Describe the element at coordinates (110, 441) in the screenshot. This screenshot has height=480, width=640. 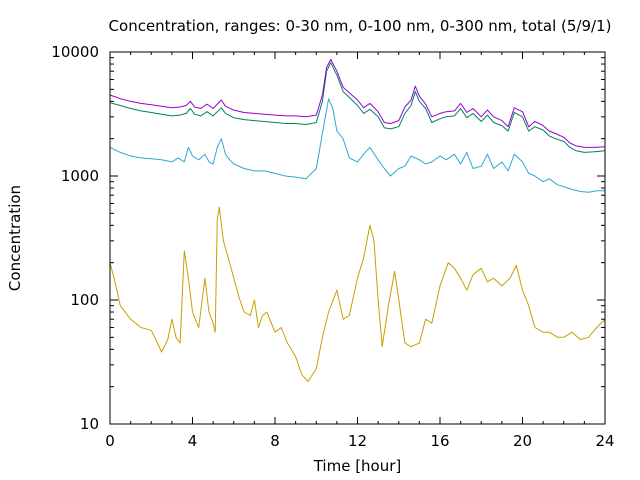
I see `x-tick-label: 0` at that location.